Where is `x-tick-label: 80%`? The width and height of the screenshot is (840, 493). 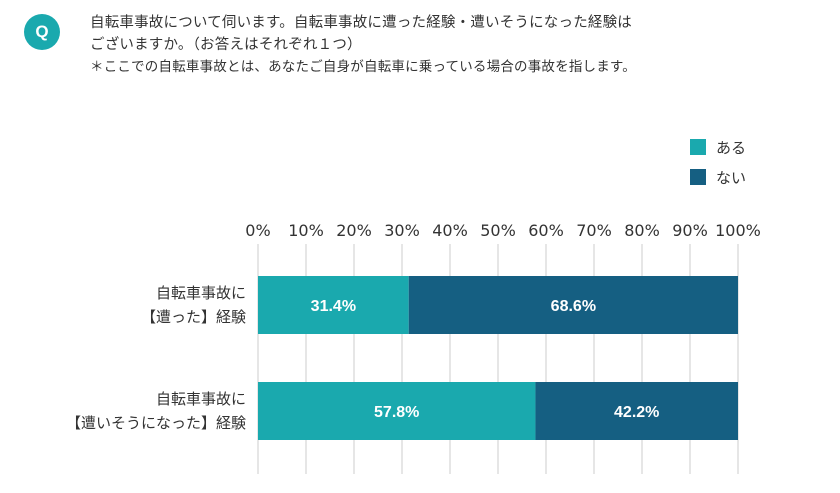
x-tick-label: 80% is located at coordinates (642, 230).